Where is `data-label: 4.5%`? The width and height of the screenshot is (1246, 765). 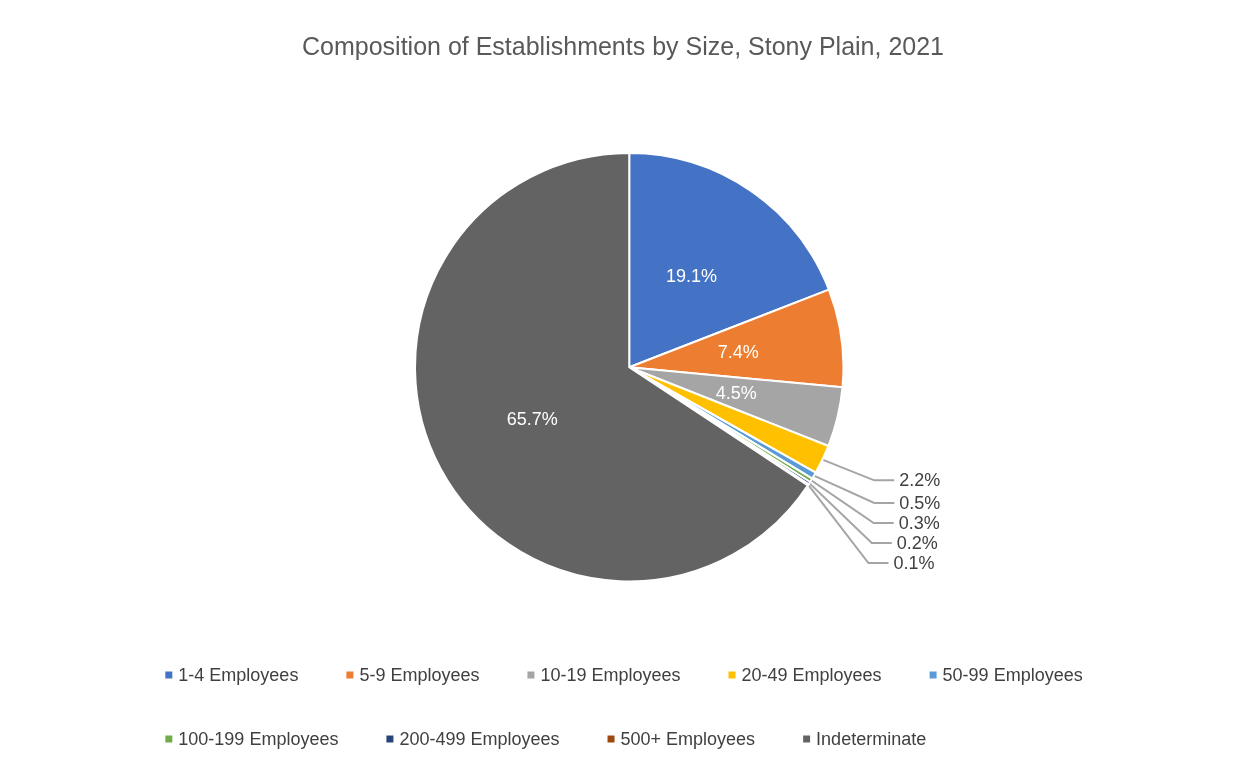 data-label: 4.5% is located at coordinates (736, 392).